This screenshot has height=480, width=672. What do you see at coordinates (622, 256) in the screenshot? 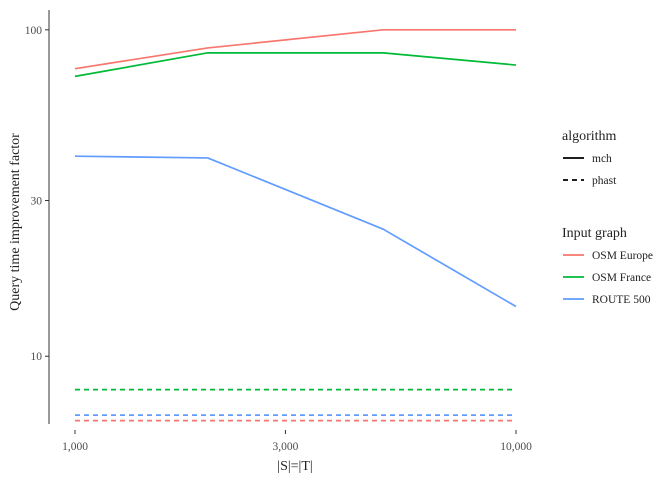
I see `legend-label: OSM Europe` at bounding box center [622, 256].